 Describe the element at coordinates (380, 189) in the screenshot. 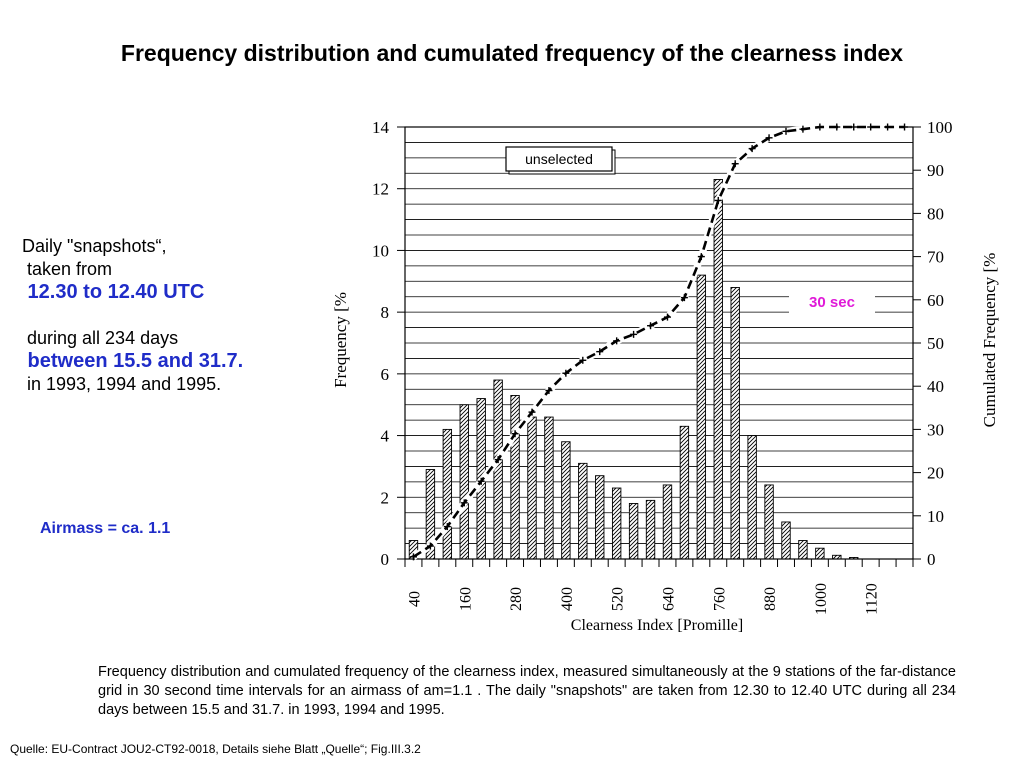

I see `y-tick-label: 12` at that location.